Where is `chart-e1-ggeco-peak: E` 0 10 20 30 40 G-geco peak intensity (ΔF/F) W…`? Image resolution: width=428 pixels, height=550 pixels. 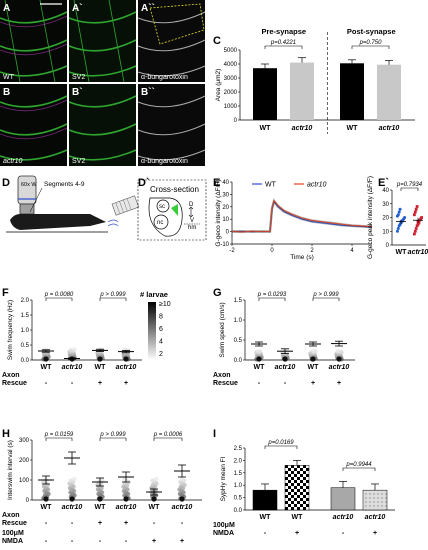
chart-e1-ggeco-peak: E` 0 10 20 30 40 G-geco peak intensity (ΔF/F) W… is located at coordinates (397, 217).